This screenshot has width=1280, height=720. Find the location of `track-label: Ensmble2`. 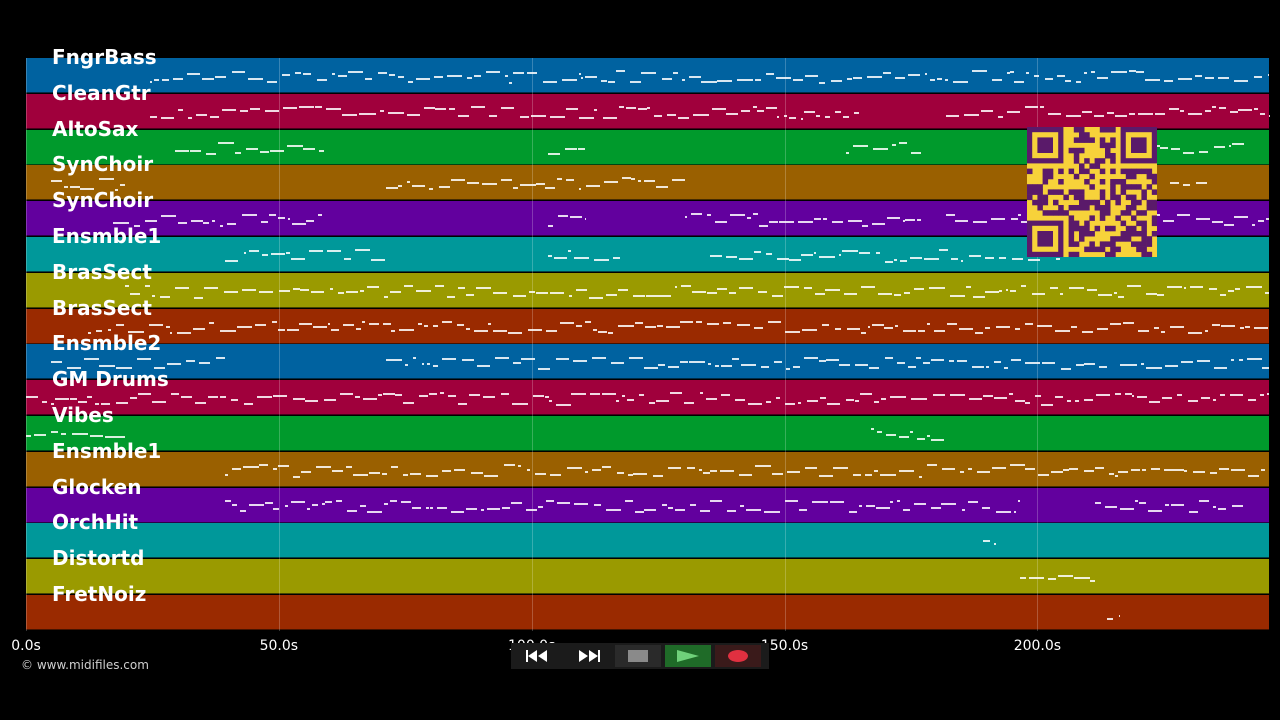

track-label: Ensmble2 is located at coordinates (107, 343).